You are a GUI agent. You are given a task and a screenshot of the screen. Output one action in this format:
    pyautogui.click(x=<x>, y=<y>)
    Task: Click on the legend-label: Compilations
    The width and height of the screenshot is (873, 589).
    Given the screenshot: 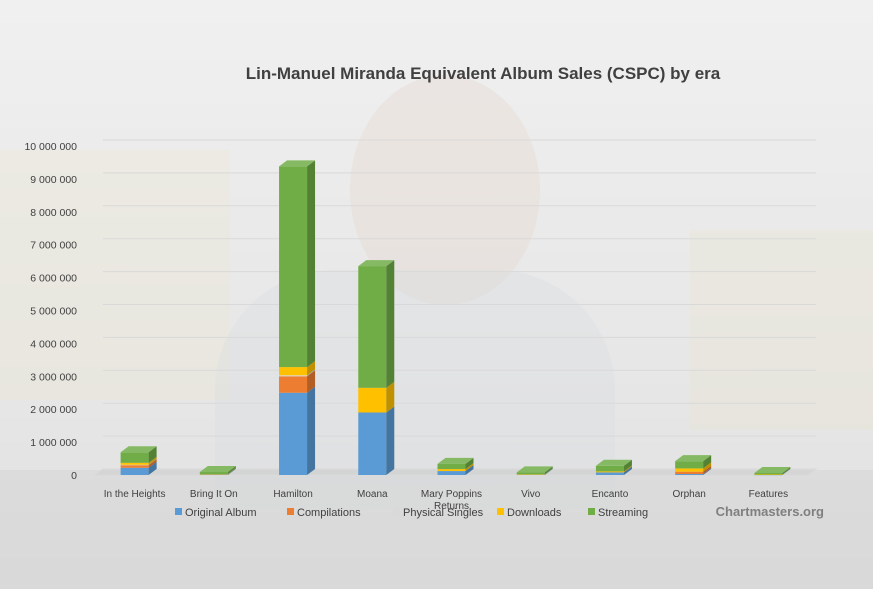 What is the action you would take?
    pyautogui.click(x=329, y=513)
    